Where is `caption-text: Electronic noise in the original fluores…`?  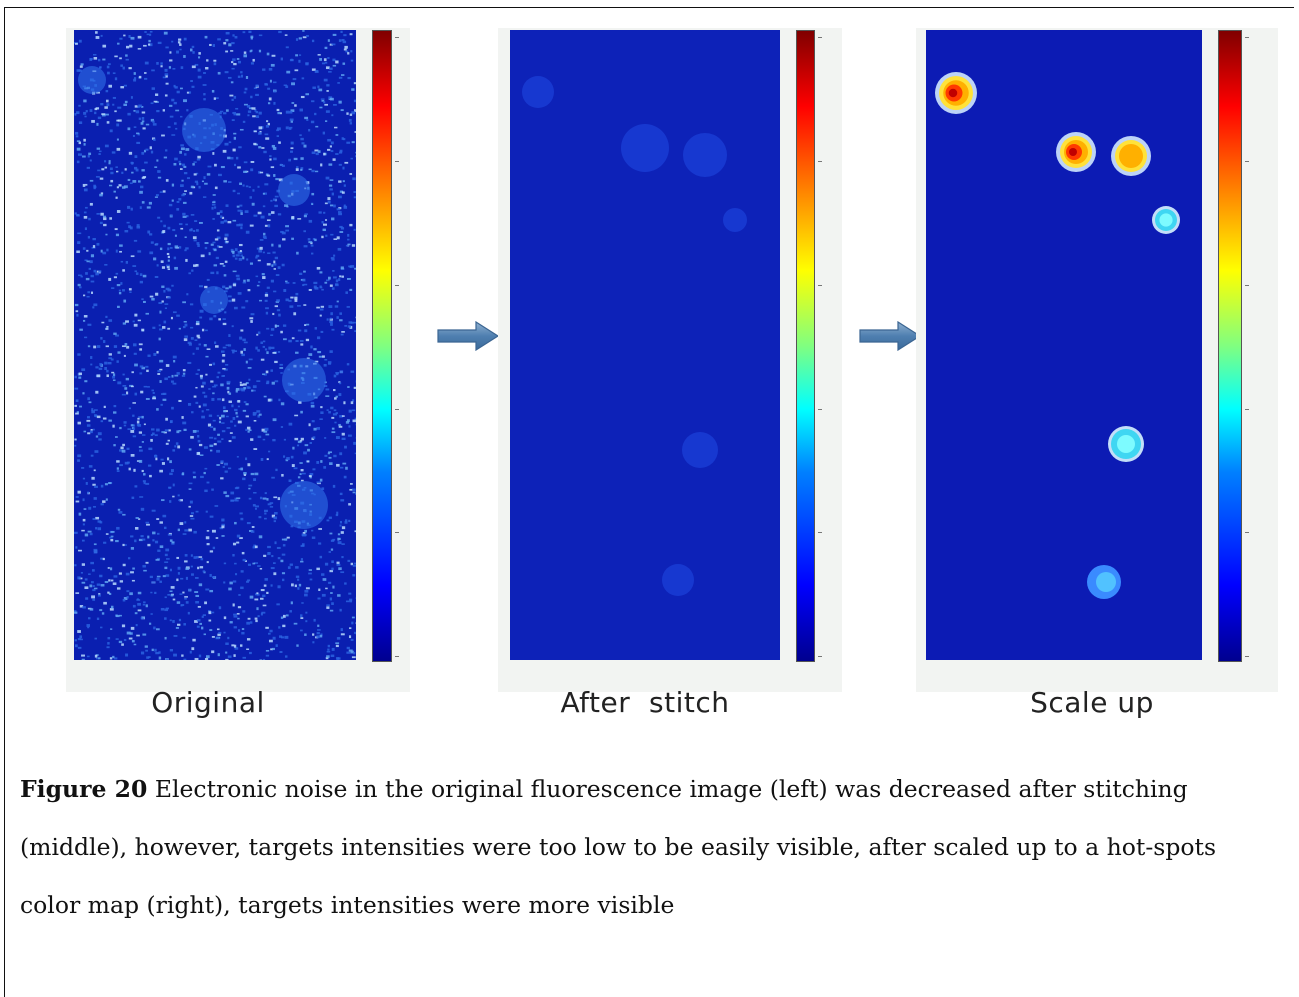 caption-text: Electronic noise in the original fluores… is located at coordinates (618, 847).